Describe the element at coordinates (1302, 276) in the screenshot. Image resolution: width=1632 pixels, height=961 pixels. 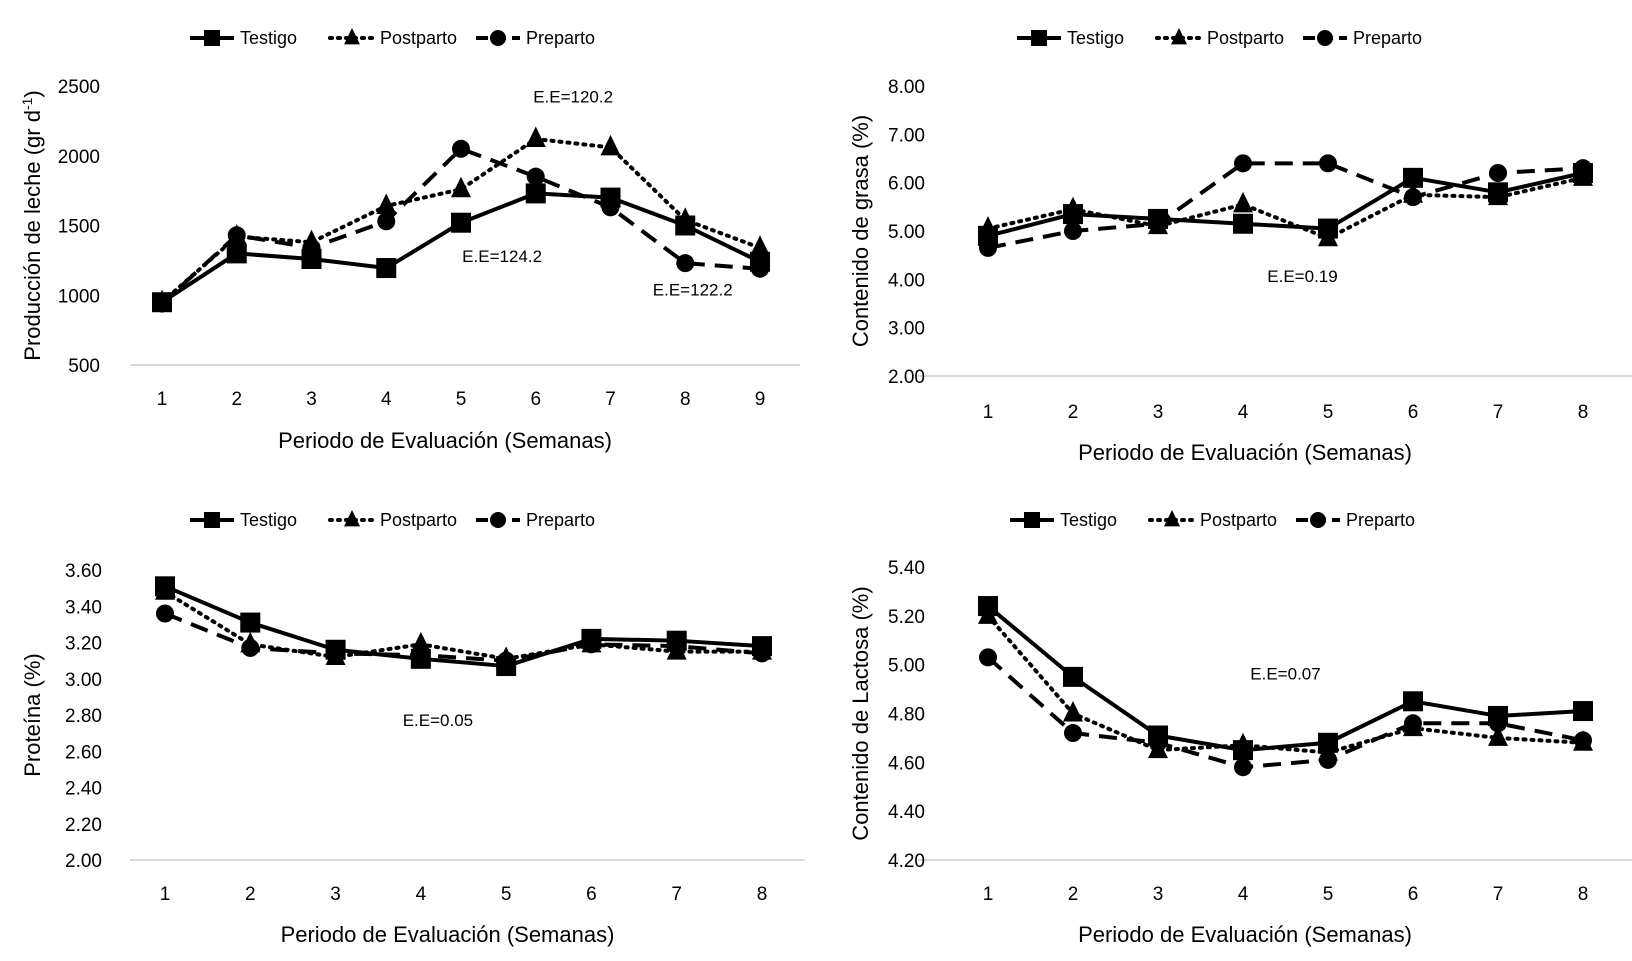
I see `annotation-standard-error: E.E=0.19` at that location.